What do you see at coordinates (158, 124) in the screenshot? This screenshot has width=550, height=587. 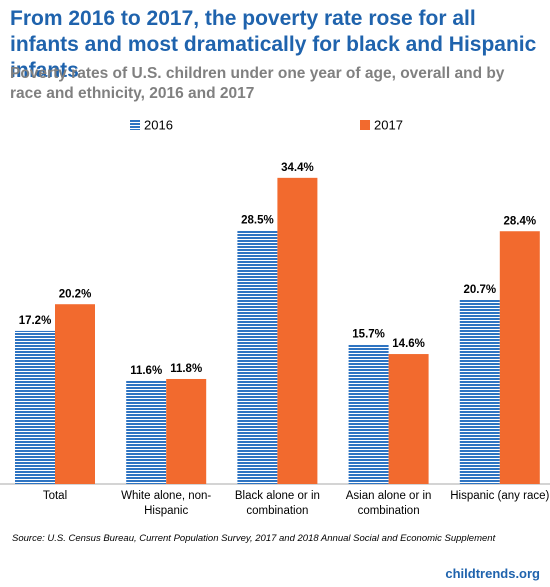 I see `legend-label: 2016` at bounding box center [158, 124].